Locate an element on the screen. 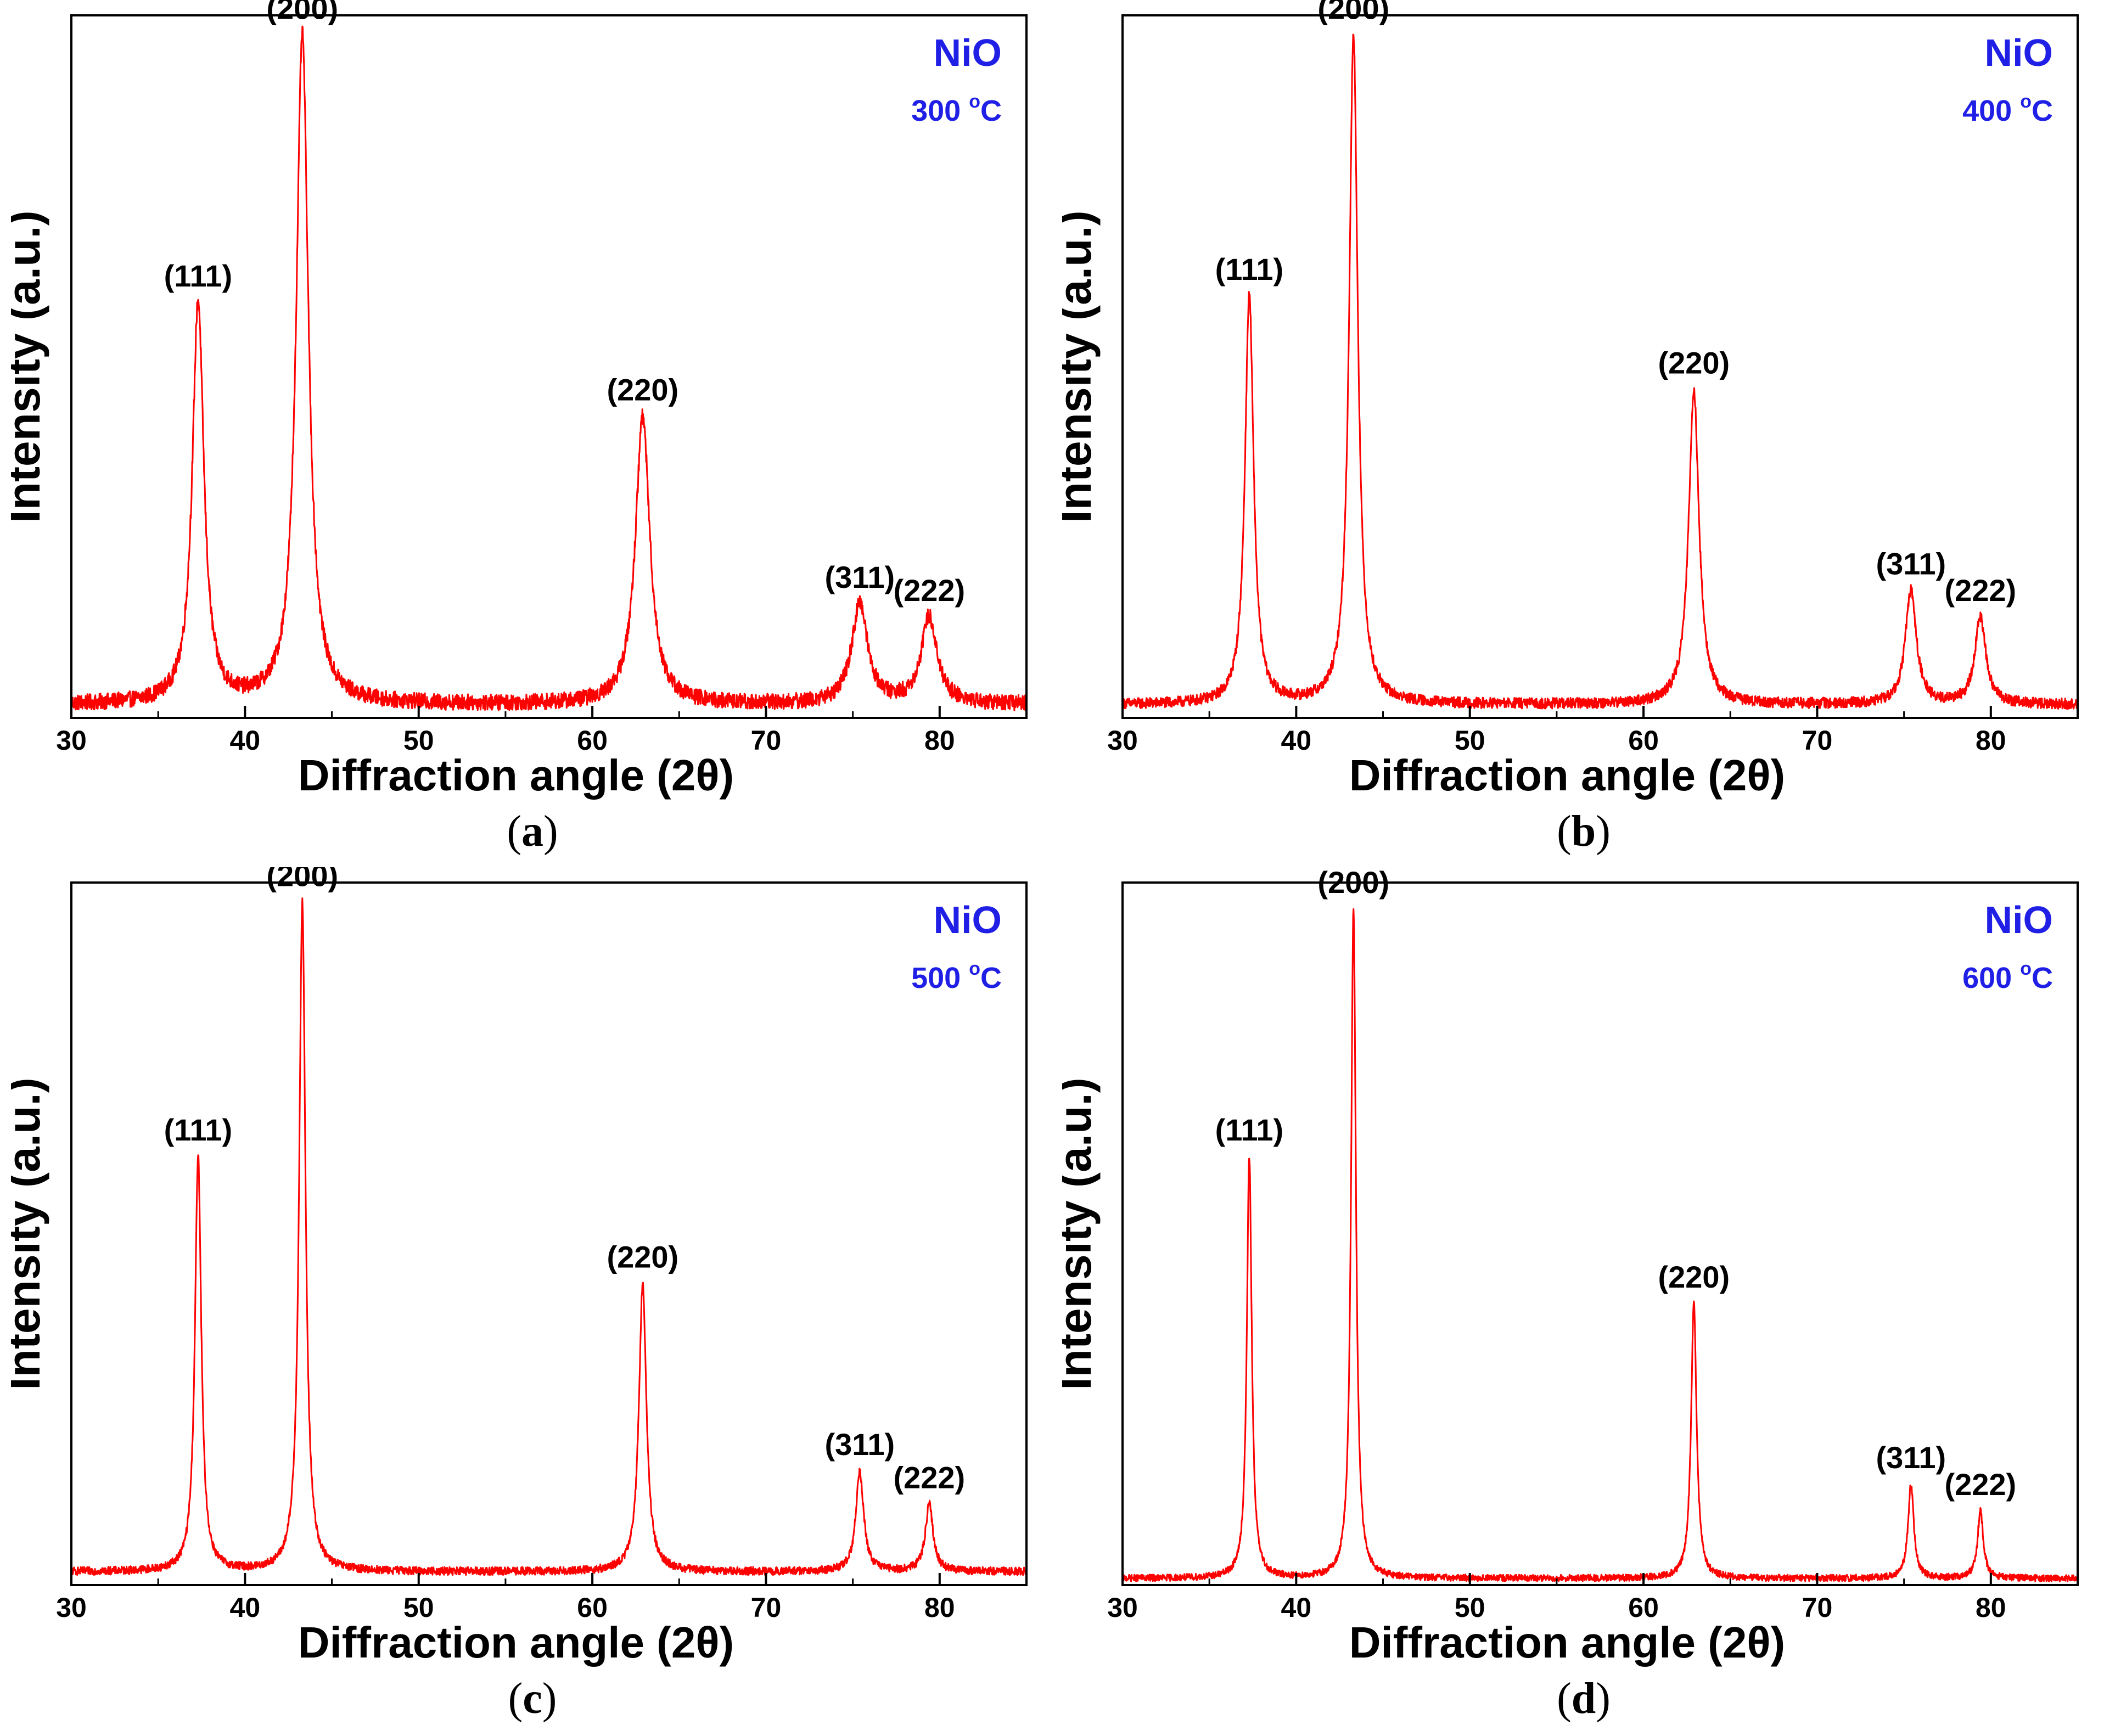 The image size is (2104, 1736). panel-caption: (c) is located at coordinates (532, 1699).